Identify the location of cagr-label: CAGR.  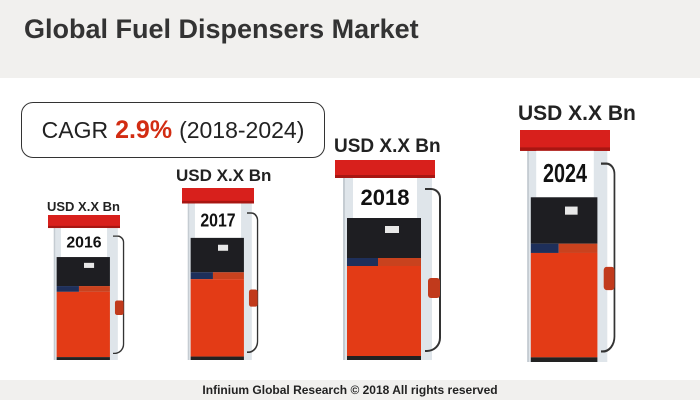
(75, 129).